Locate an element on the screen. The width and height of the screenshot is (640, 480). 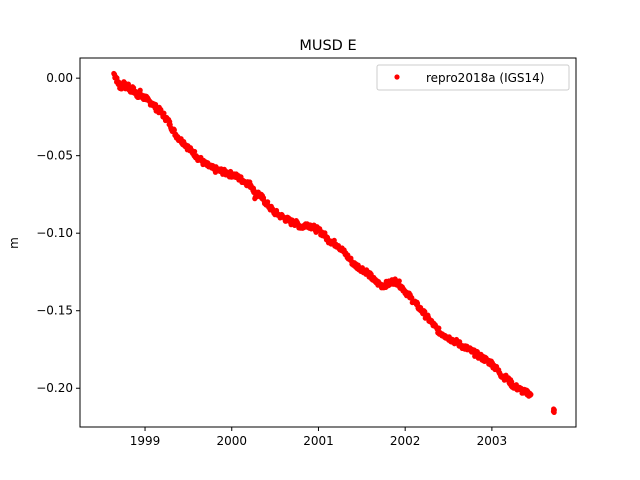
x-tick-label: 2002 is located at coordinates (405, 441).